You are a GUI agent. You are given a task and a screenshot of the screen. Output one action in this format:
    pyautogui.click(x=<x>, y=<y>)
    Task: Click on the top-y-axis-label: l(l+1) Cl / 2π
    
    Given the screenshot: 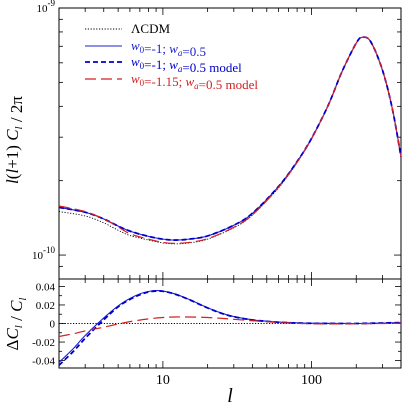 What is the action you would take?
    pyautogui.click(x=14, y=140)
    